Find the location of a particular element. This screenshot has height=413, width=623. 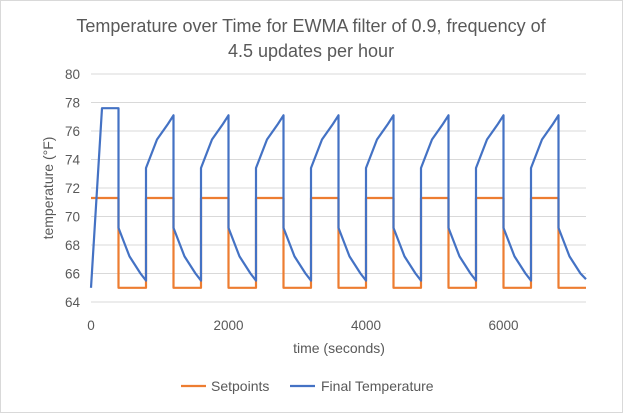

y-tick-label: 78 is located at coordinates (72, 103).